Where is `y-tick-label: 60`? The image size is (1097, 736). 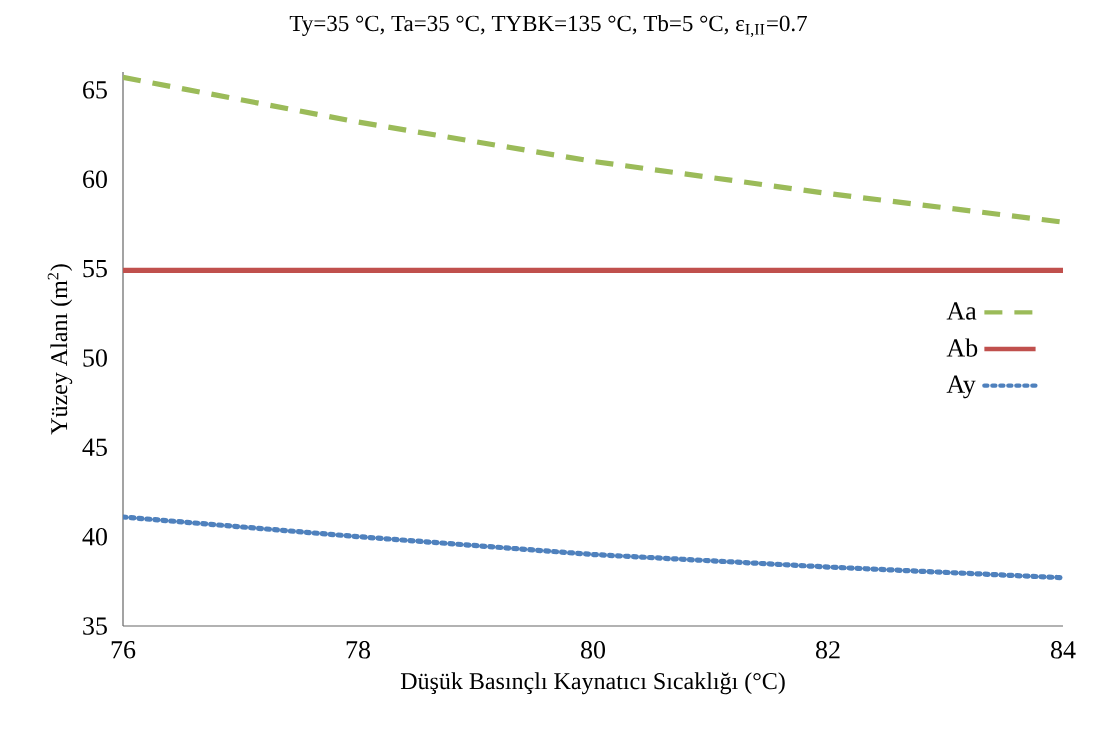
y-tick-label: 60 is located at coordinates (95, 179).